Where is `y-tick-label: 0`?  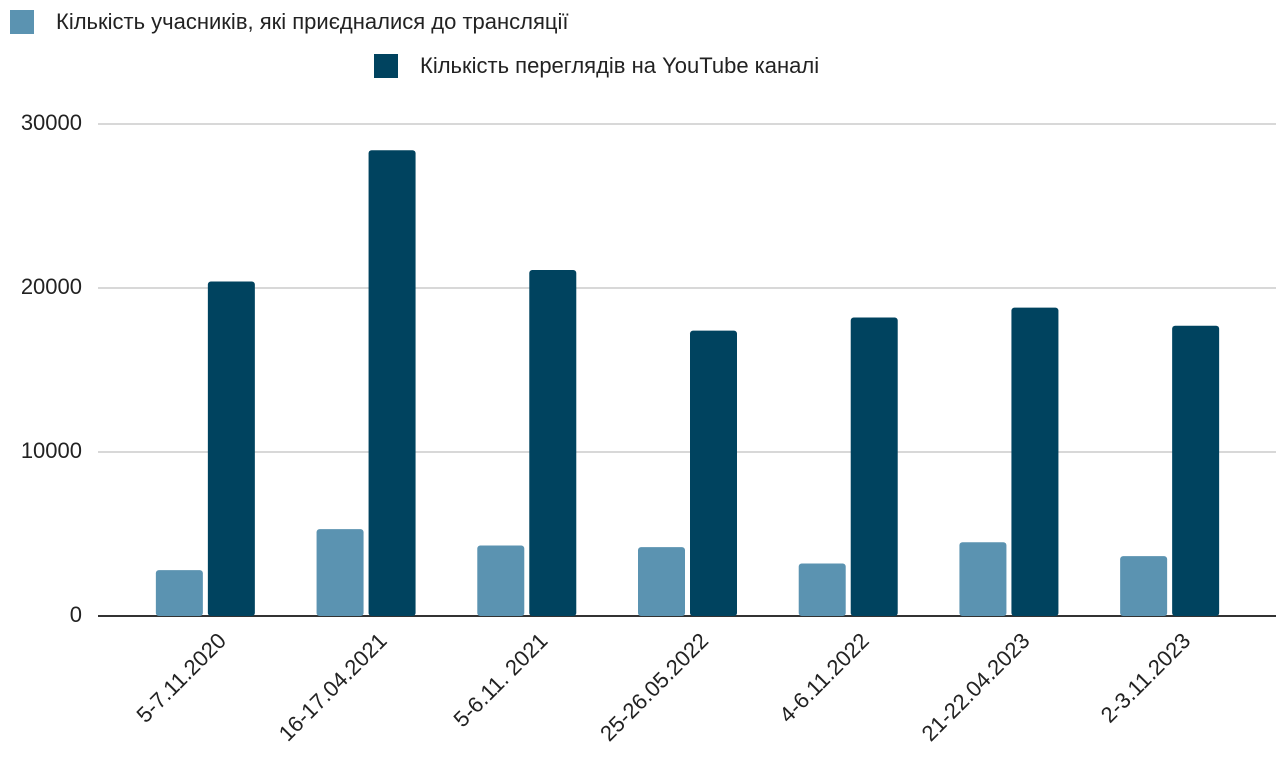 y-tick-label: 0 is located at coordinates (76, 614).